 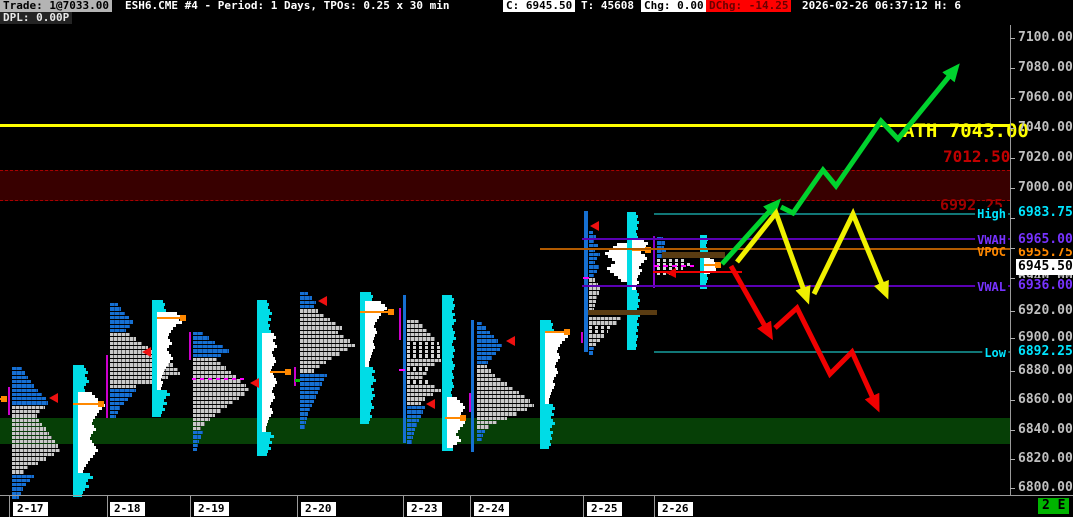 What do you see at coordinates (1045, 37) in the screenshot?
I see `axis-price-label: 7100.00` at bounding box center [1045, 37].